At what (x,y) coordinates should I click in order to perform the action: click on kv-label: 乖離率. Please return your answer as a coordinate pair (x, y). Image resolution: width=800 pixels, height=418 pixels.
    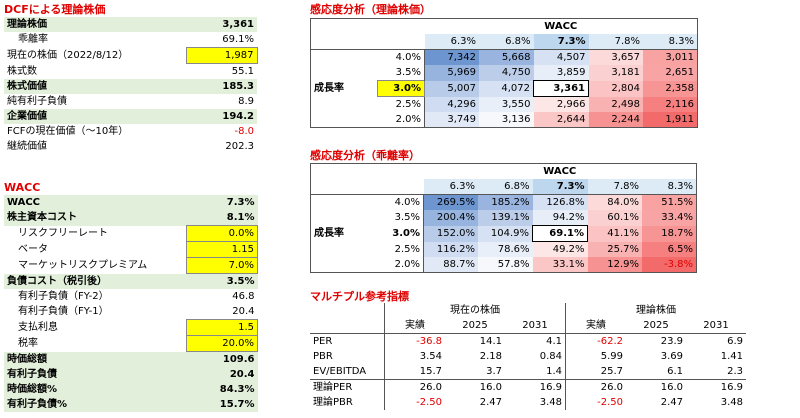
    Looking at the image, I should click on (33, 40).